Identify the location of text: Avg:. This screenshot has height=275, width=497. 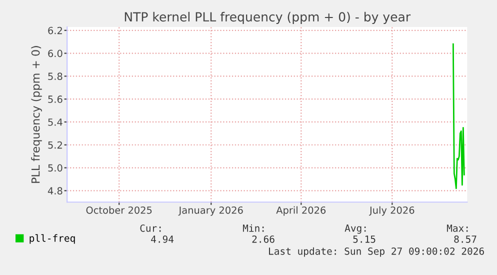
(355, 229).